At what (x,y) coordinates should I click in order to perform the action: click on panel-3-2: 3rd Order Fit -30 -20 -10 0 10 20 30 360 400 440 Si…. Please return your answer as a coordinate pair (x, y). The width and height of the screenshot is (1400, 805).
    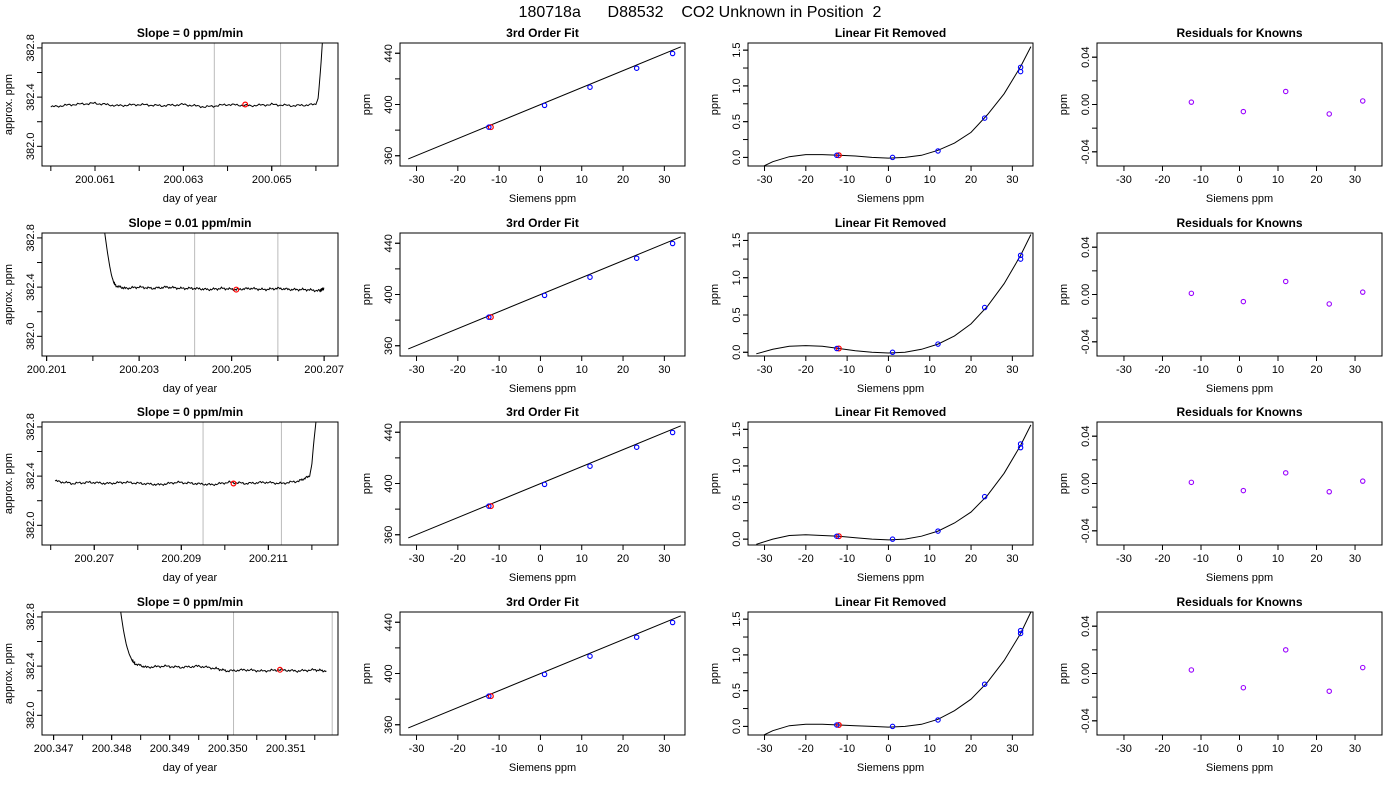
    Looking at the image, I should click on (523, 494).